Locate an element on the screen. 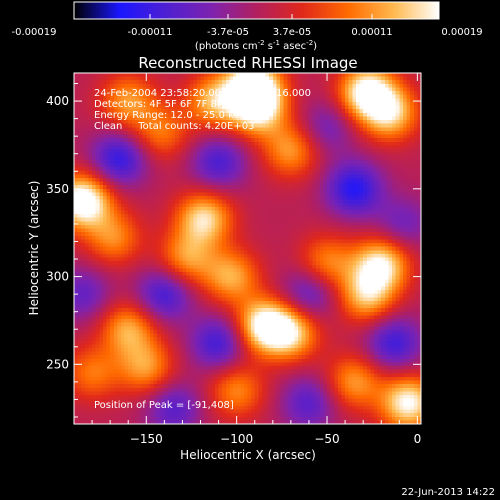 The height and width of the screenshot is (500, 500). colorbar-tick-label: 0.00011 is located at coordinates (371, 32).